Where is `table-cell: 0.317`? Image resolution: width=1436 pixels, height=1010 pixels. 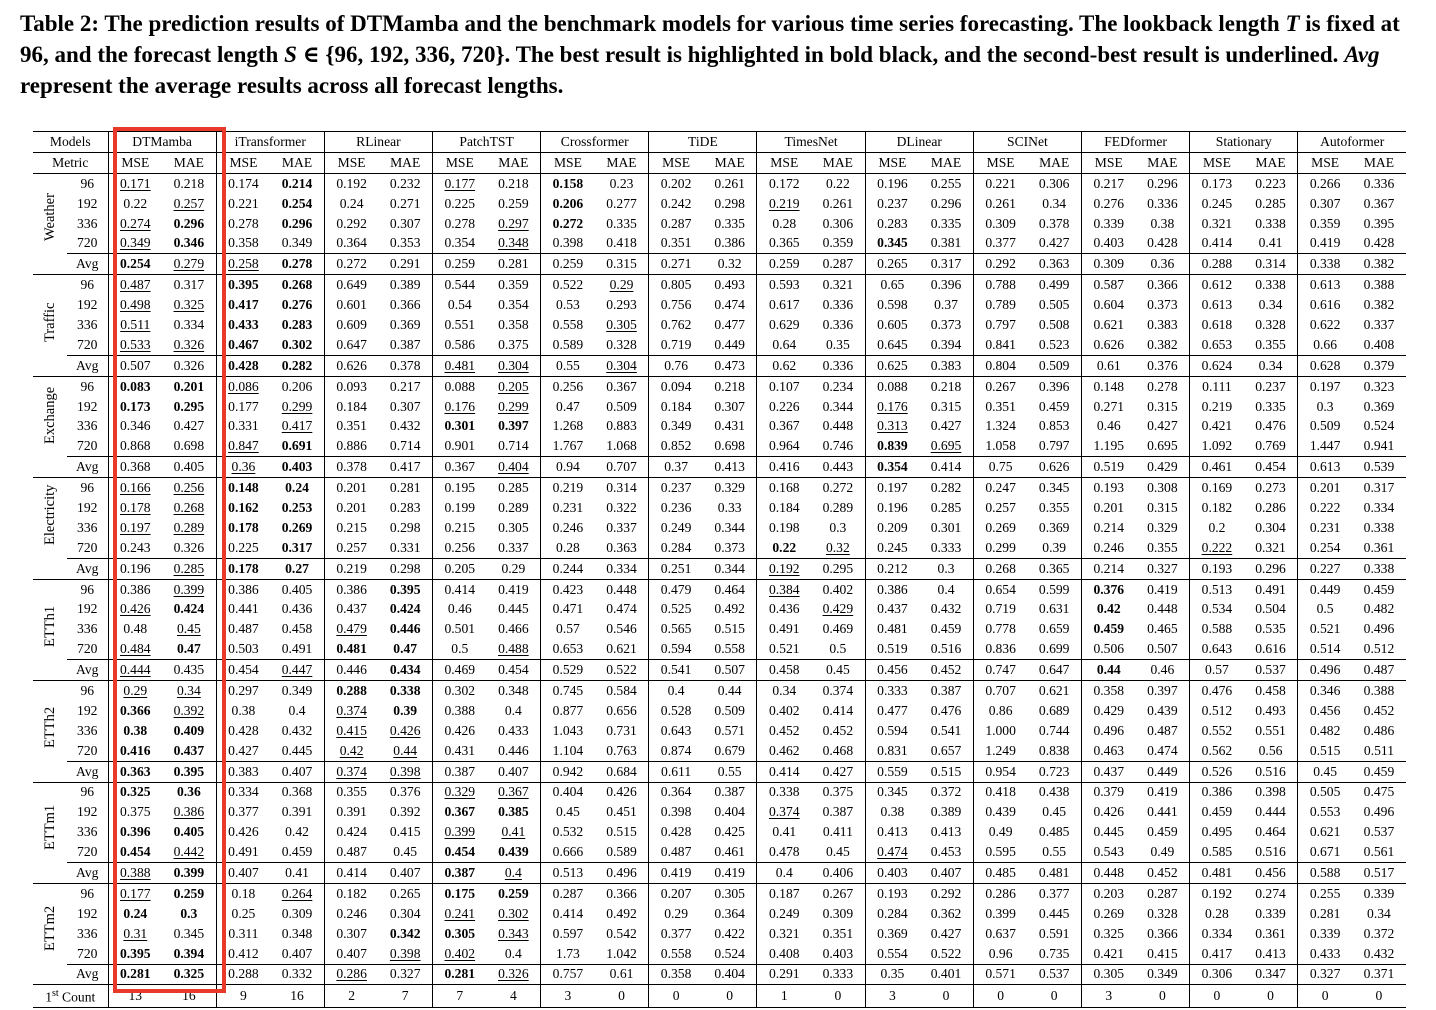 table-cell: 0.317 is located at coordinates (946, 264).